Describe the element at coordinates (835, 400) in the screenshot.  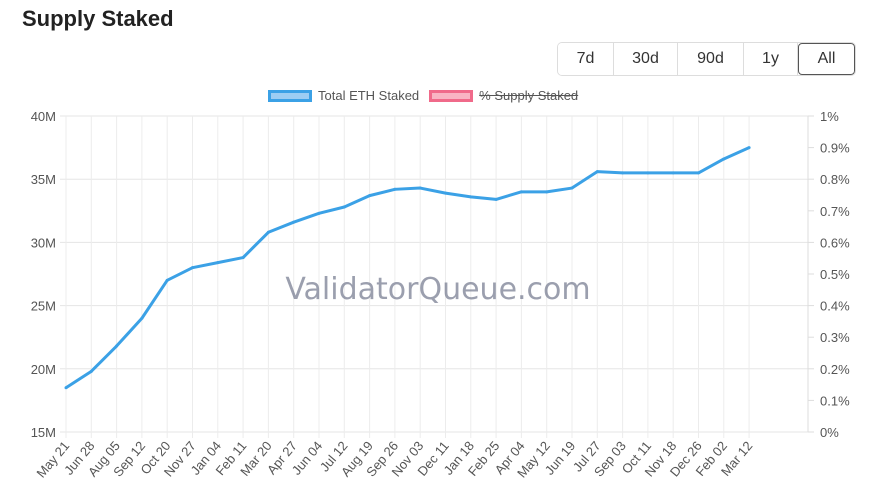
I see `y2-tick-label: 0.1%` at that location.